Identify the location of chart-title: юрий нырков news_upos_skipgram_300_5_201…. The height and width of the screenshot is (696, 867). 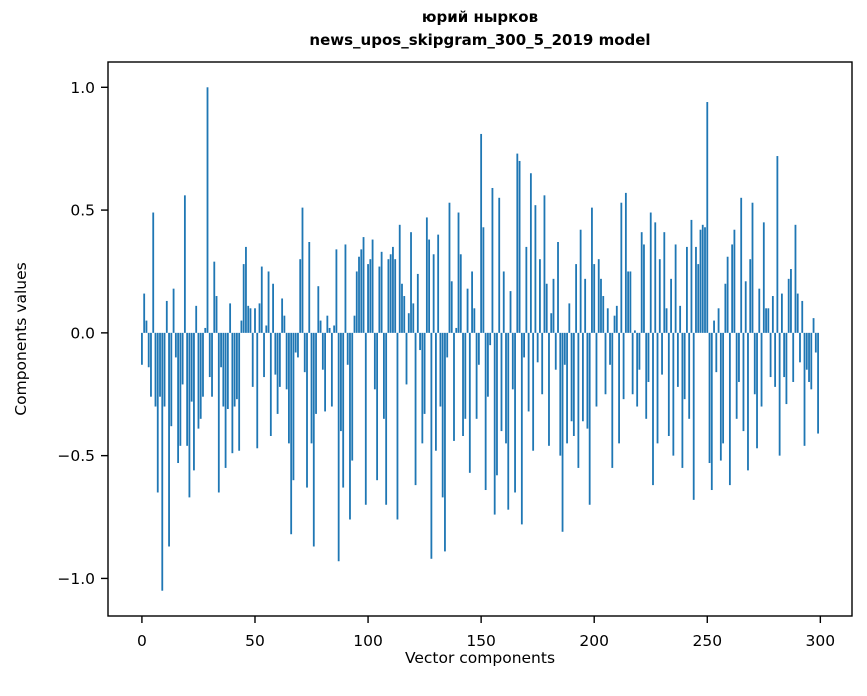
(480, 29).